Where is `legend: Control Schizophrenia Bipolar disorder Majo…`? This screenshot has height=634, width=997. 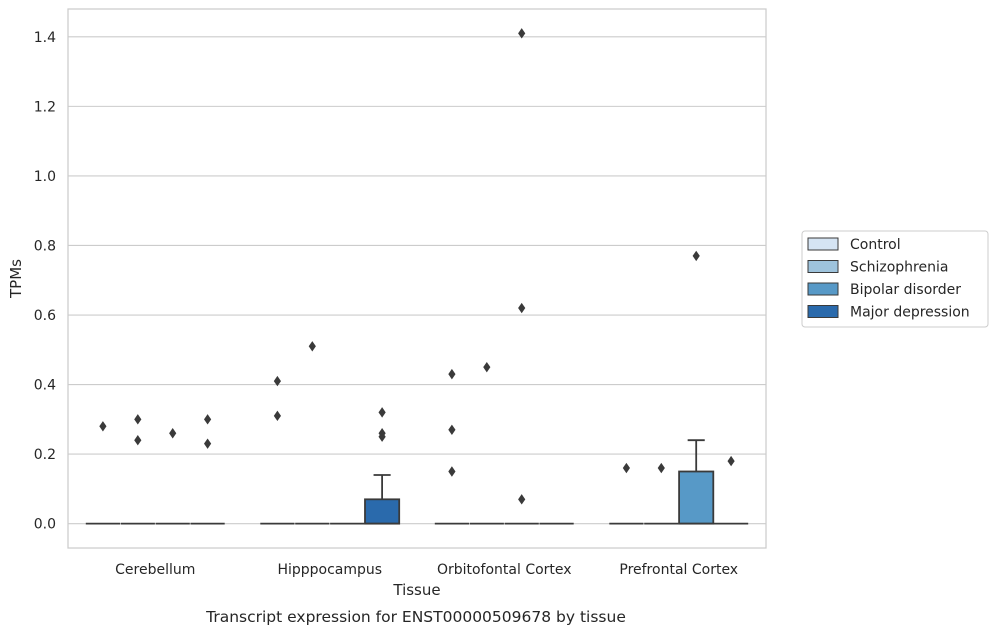
legend: Control Schizophrenia Bipolar disorder Majo… is located at coordinates (895, 279).